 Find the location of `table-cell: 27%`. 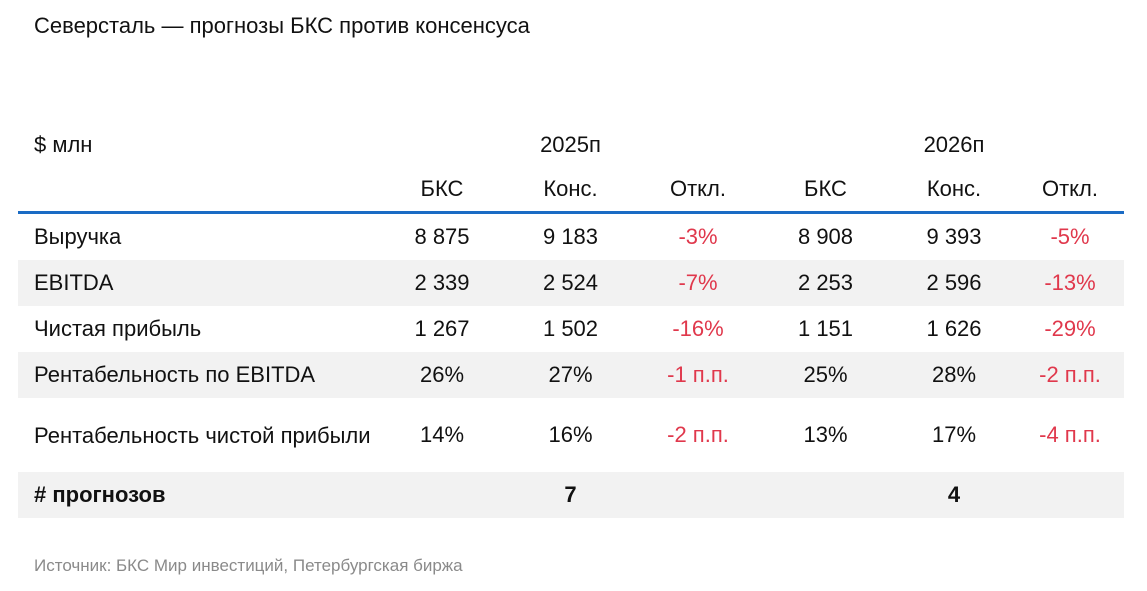

table-cell: 27% is located at coordinates (570, 375).